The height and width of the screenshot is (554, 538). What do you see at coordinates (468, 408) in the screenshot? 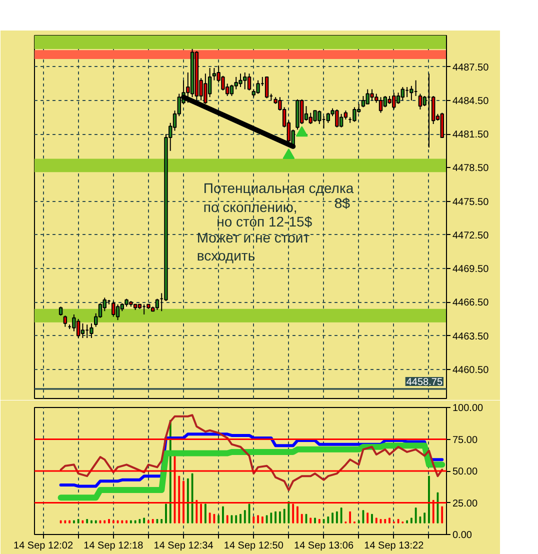
I see `y-tick-label: 100.00` at bounding box center [468, 408].